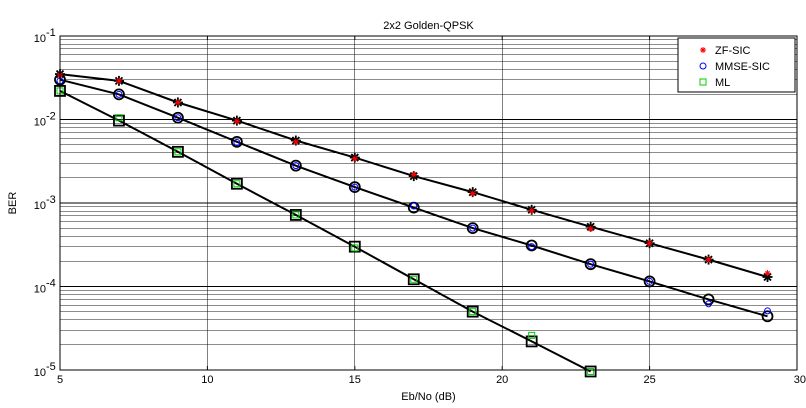 The width and height of the screenshot is (806, 408). What do you see at coordinates (60, 380) in the screenshot?
I see `x-tick-label: 5` at bounding box center [60, 380].